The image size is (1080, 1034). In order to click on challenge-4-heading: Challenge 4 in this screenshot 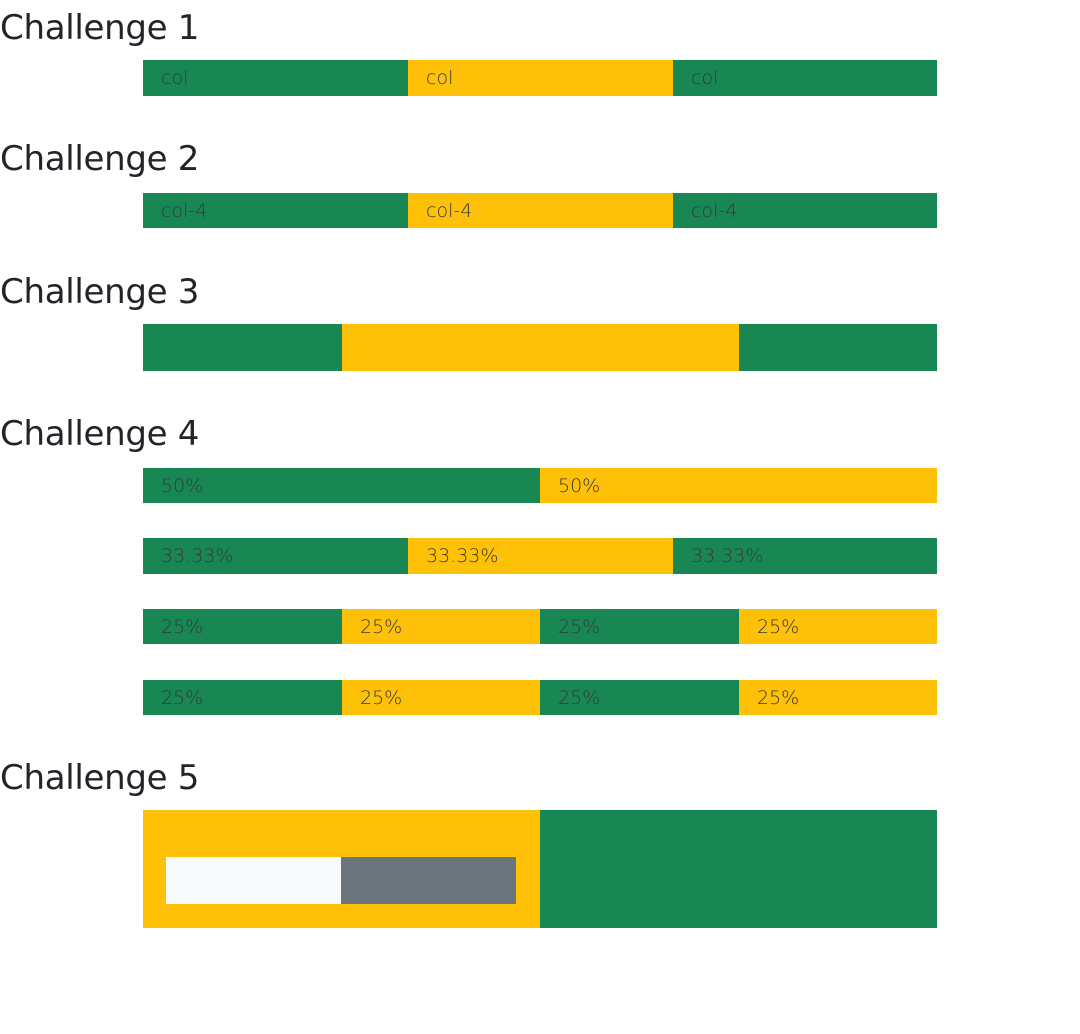, I will do `click(100, 434)`.